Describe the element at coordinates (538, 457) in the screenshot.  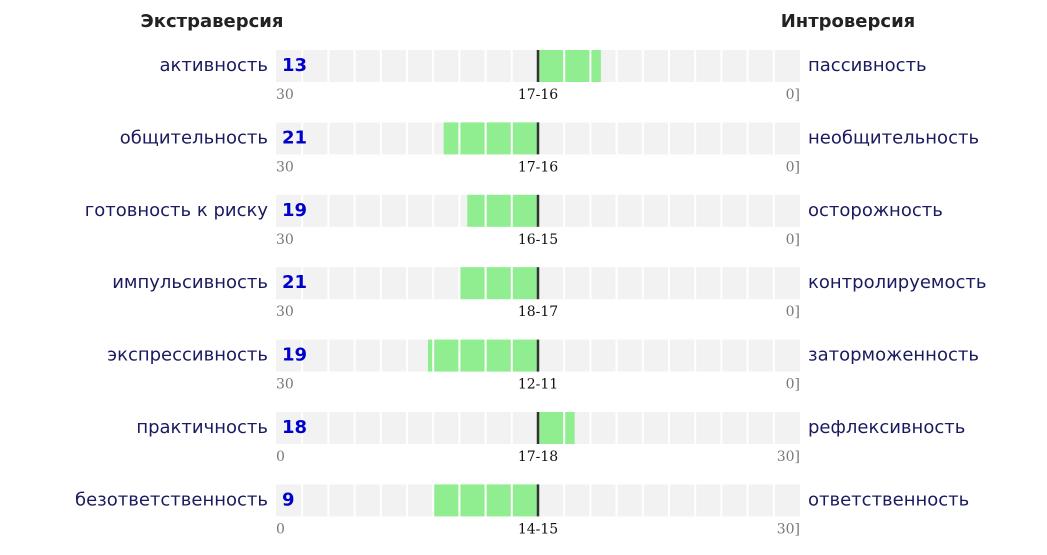
I see `center-label: 17-18` at that location.